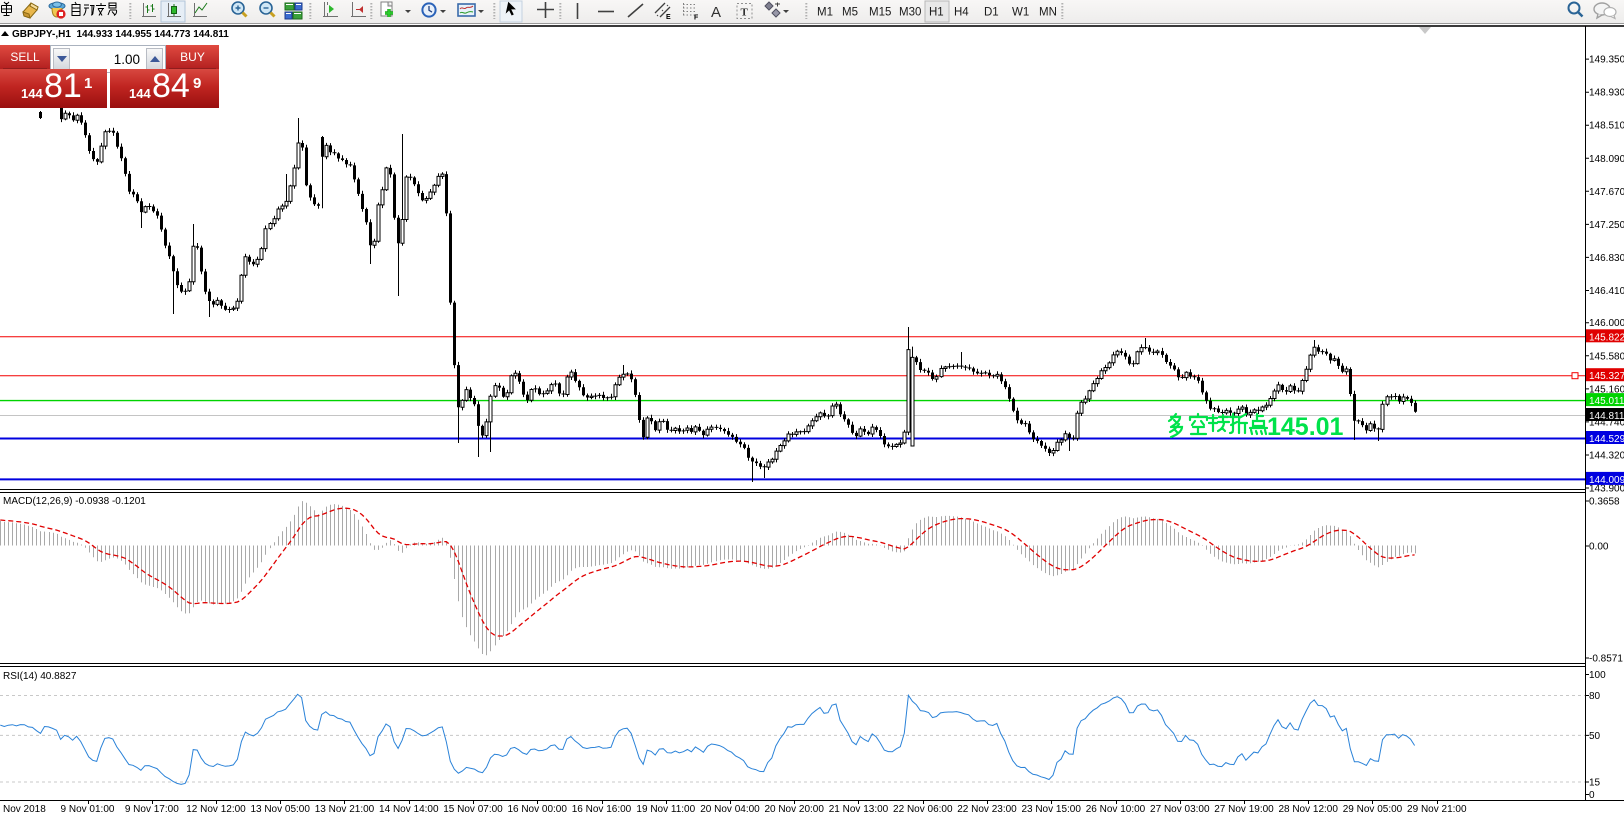  What do you see at coordinates (1606, 376) in the screenshot?
I see `svg-text: 145.327` at bounding box center [1606, 376].